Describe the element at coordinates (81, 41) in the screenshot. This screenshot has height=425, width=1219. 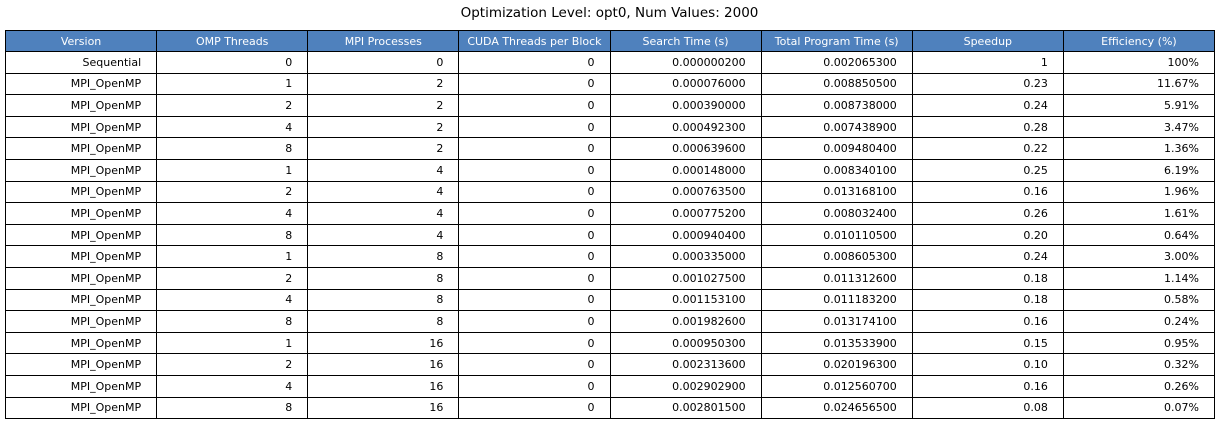
I see `column-header: Version` at that location.